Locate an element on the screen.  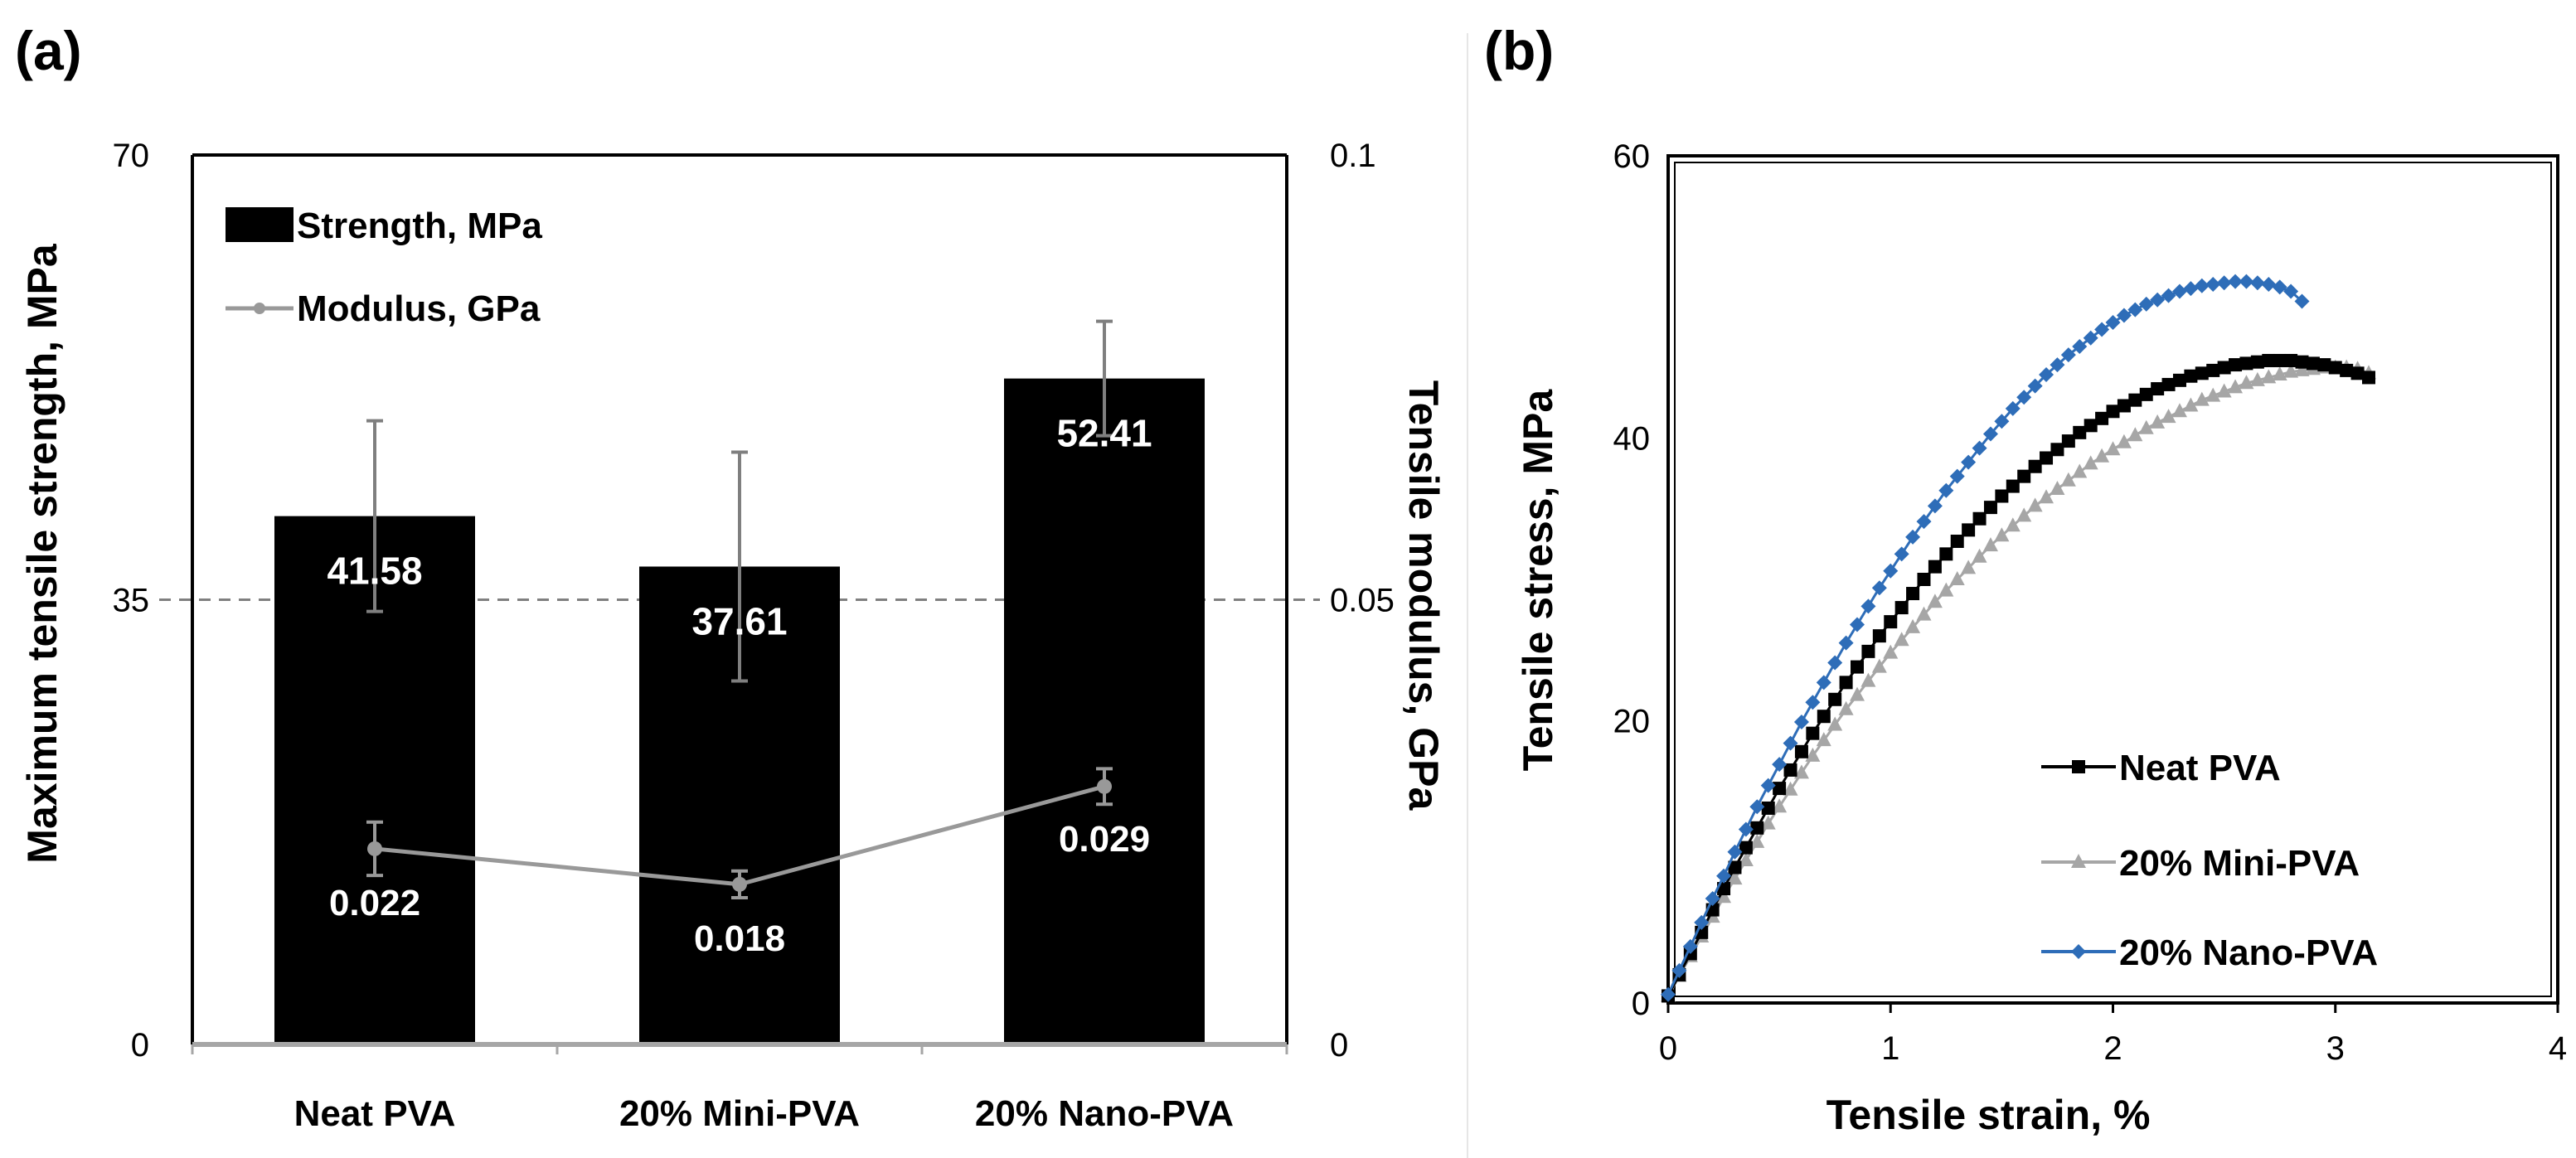
legend-label: 20% Nano-PVA is located at coordinates (2248, 953).